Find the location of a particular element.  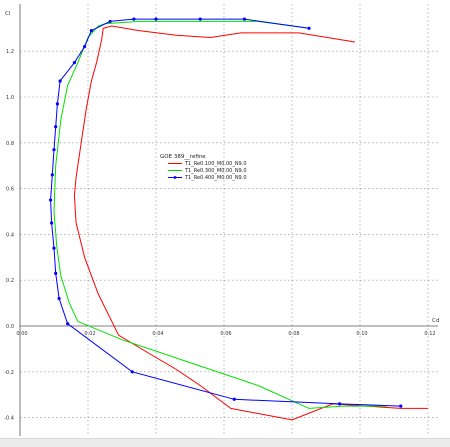

y-tick-label: 0.8 is located at coordinates (10, 144).